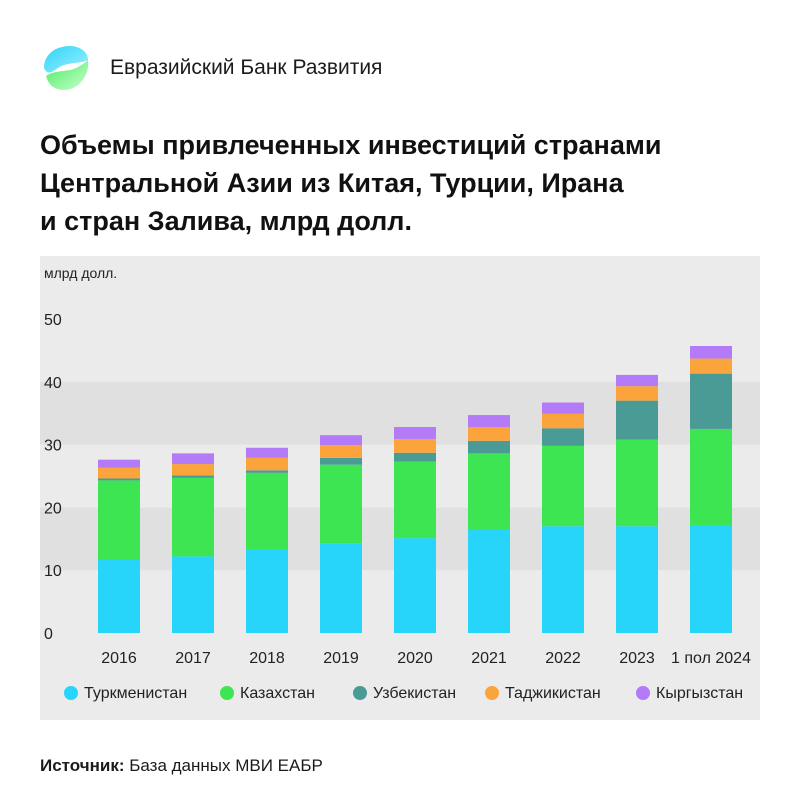 This screenshot has height=800, width=800. I want to click on brand-header: Евразийский Банк Развития, so click(211, 68).